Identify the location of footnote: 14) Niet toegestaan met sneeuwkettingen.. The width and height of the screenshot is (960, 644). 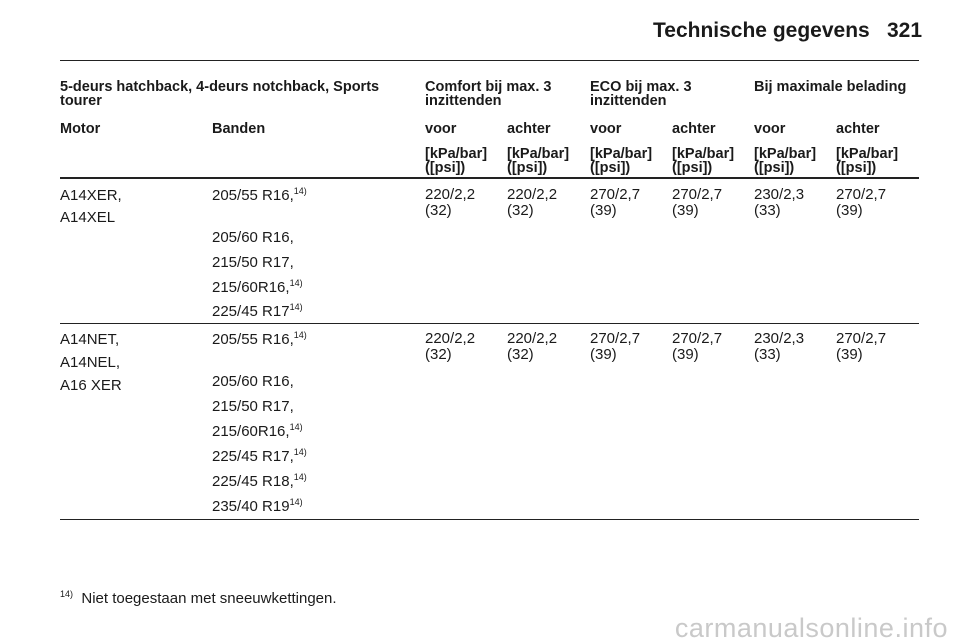
(198, 598).